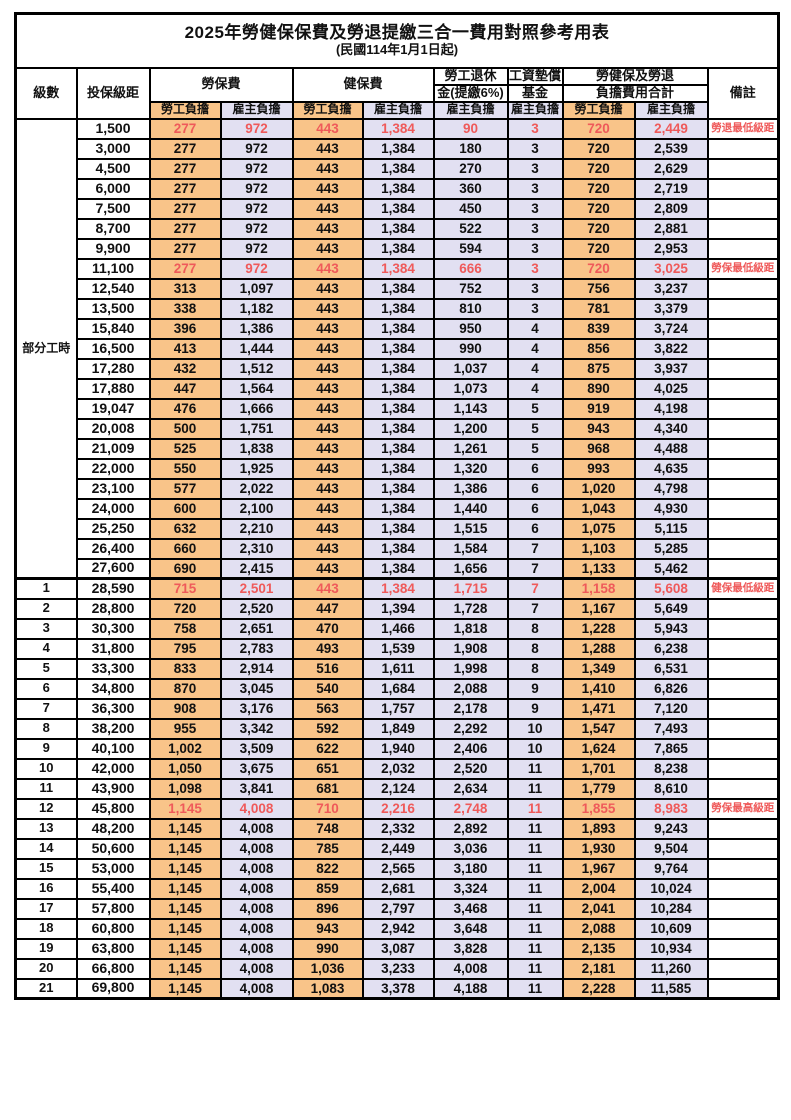 This screenshot has height=1120, width=791. What do you see at coordinates (113, 608) in the screenshot?
I see `bracket-cell: 28,800` at bounding box center [113, 608].